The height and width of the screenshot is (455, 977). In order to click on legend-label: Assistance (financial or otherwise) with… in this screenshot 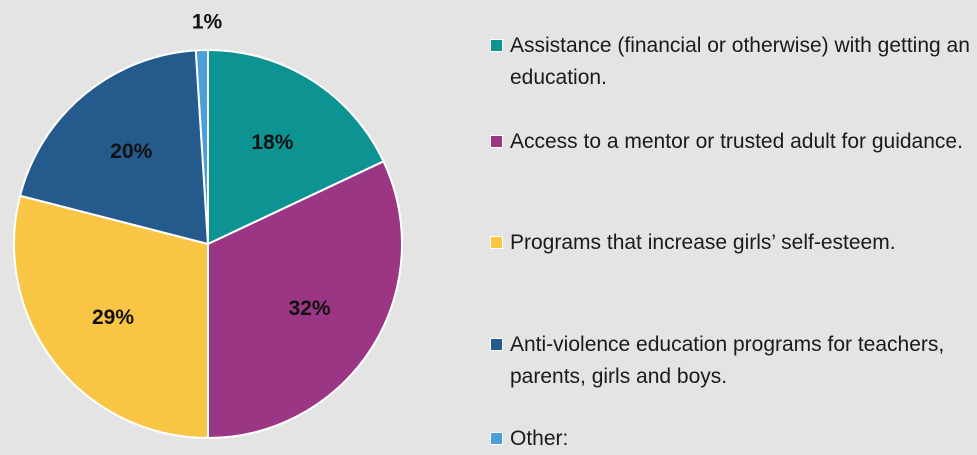, I will do `click(740, 61)`.